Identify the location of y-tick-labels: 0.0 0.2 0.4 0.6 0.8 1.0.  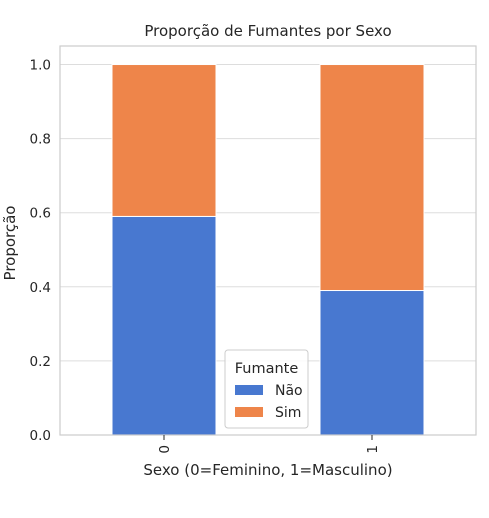
(40, 251).